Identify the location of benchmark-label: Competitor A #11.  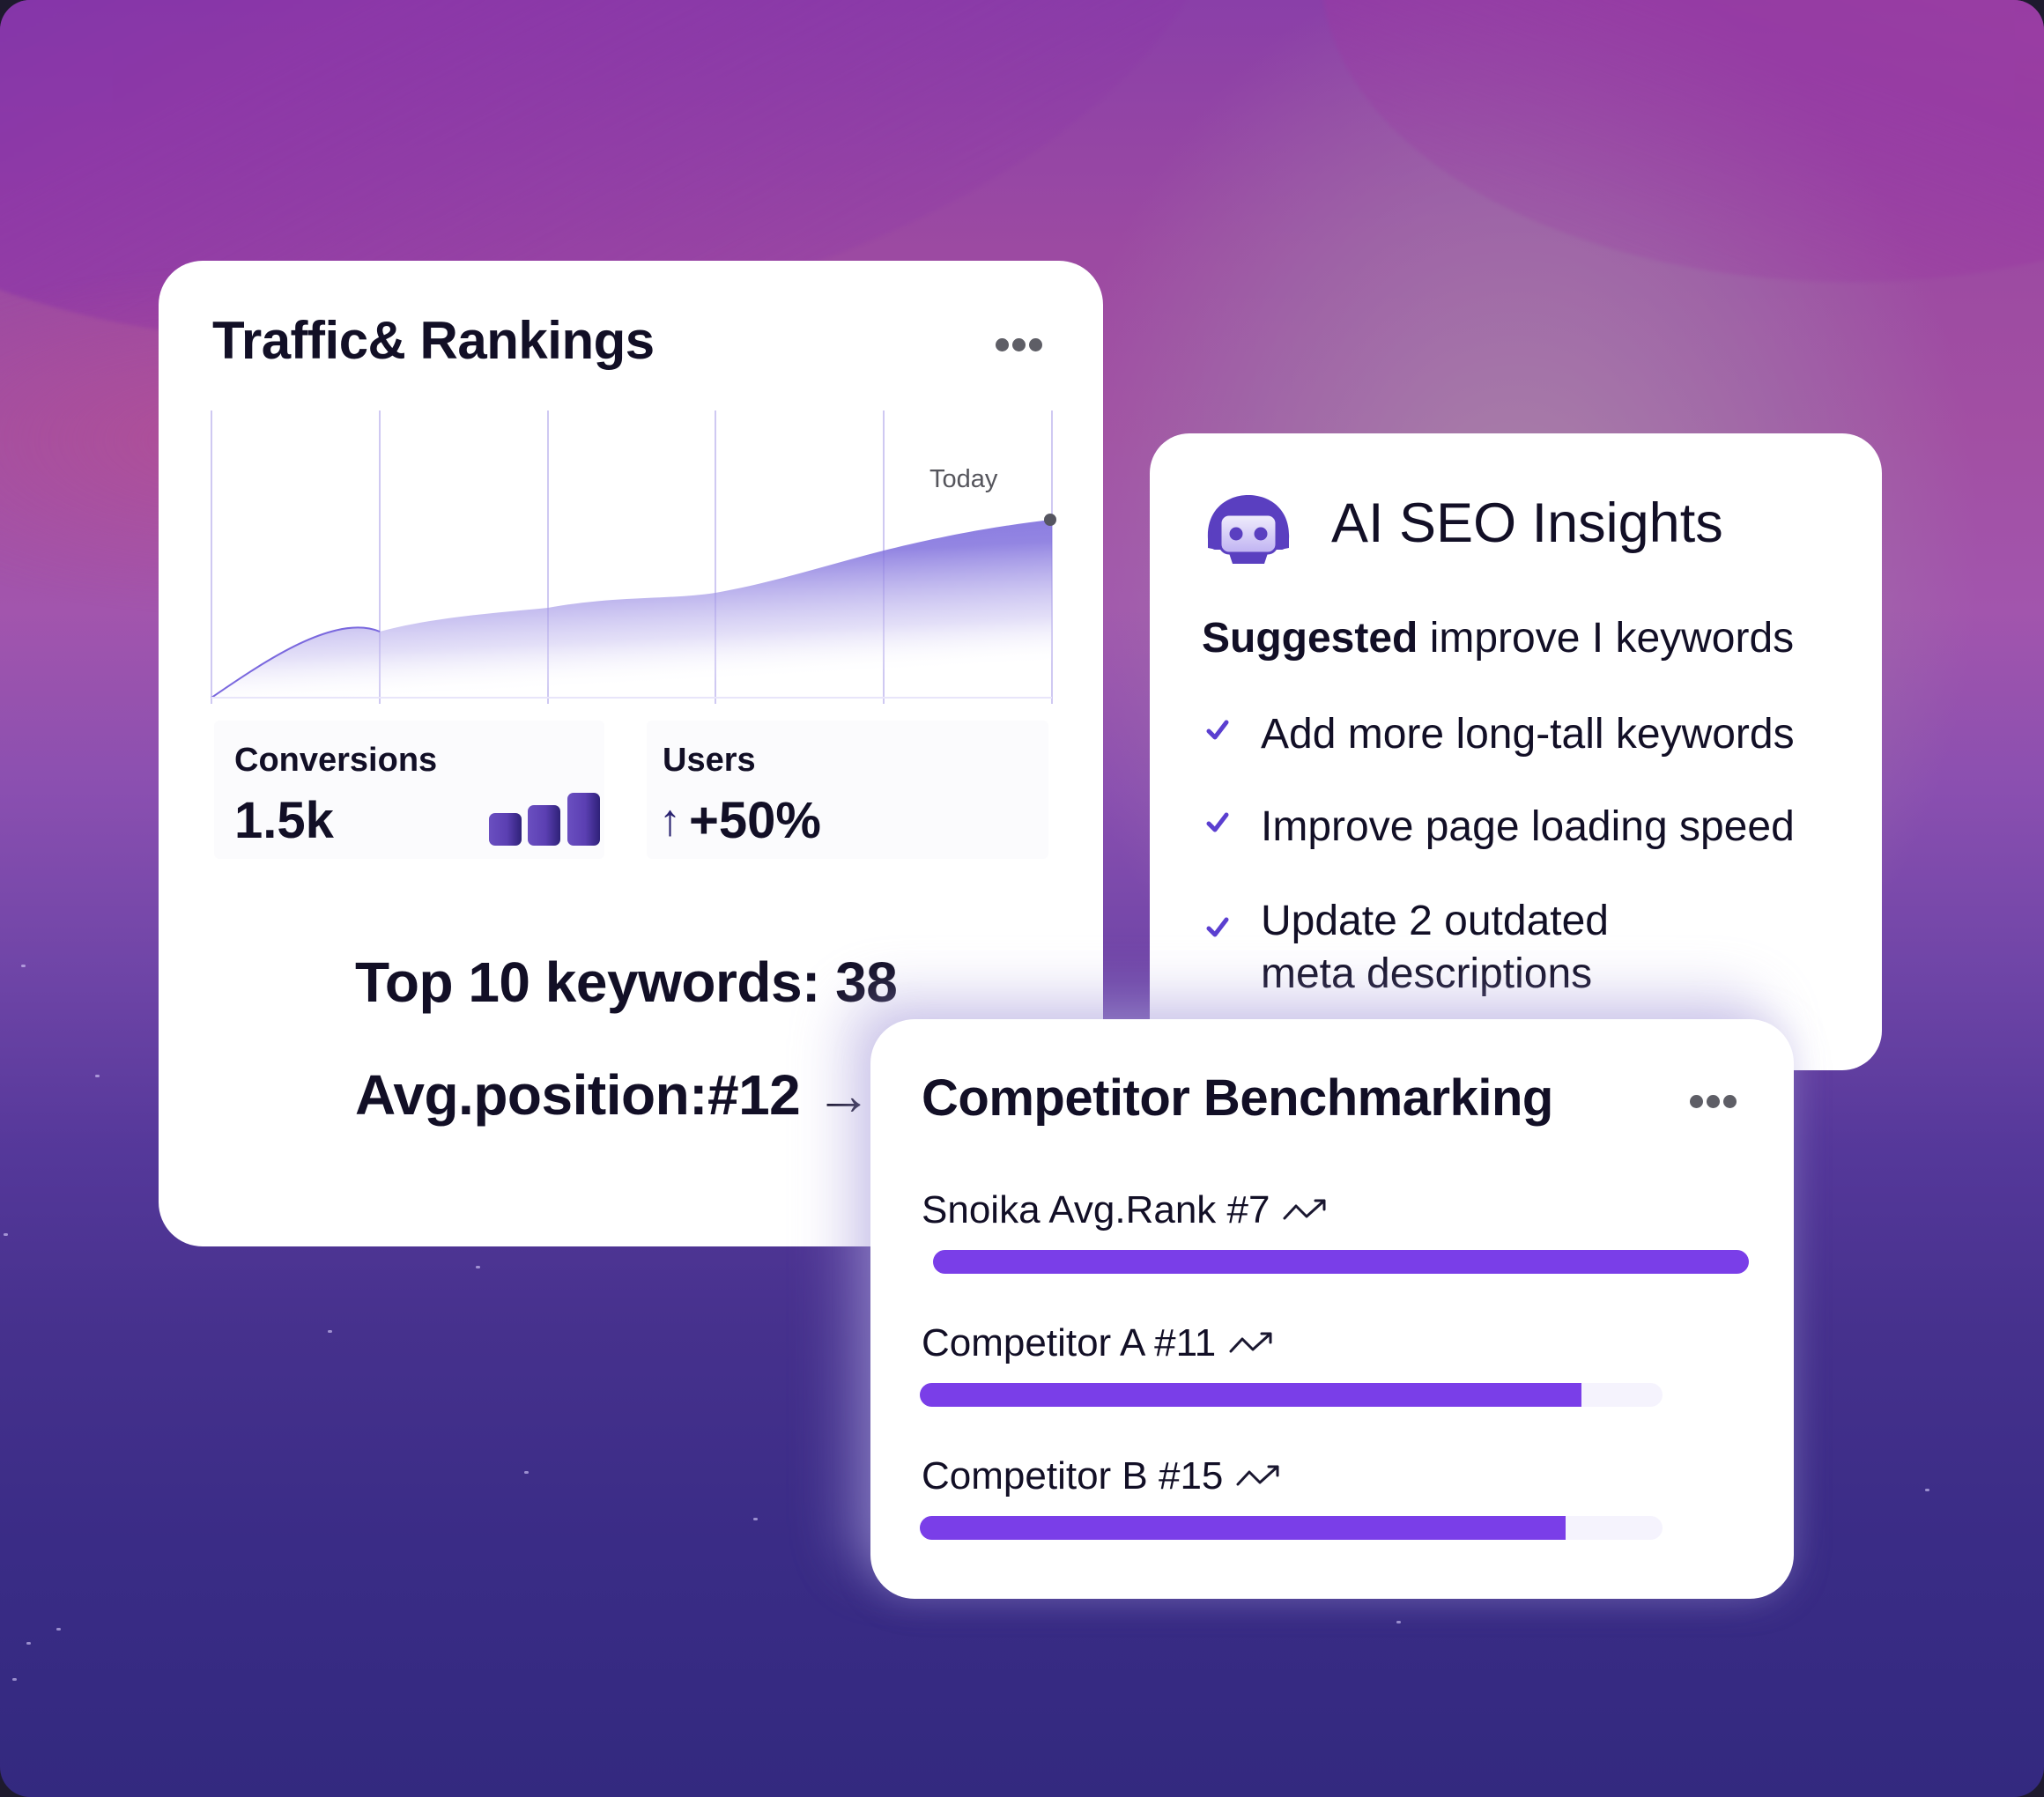
(1100, 1343).